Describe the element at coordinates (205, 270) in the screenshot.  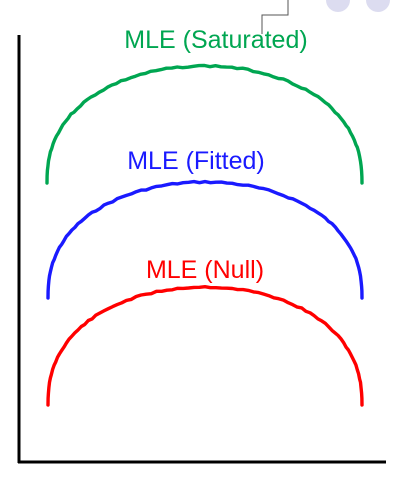
I see `label-null: MLE (Null)` at that location.